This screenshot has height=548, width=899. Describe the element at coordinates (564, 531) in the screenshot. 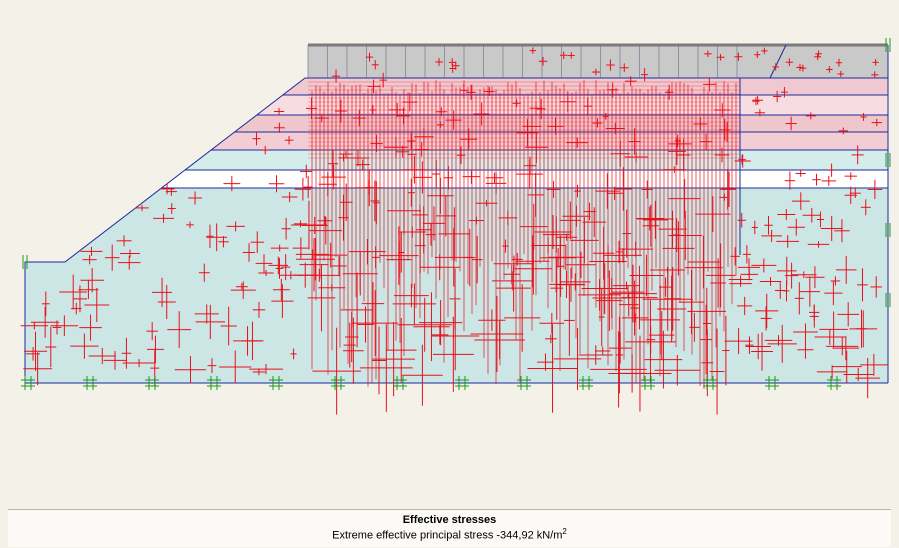

I see `caption-superscript: 2` at that location.